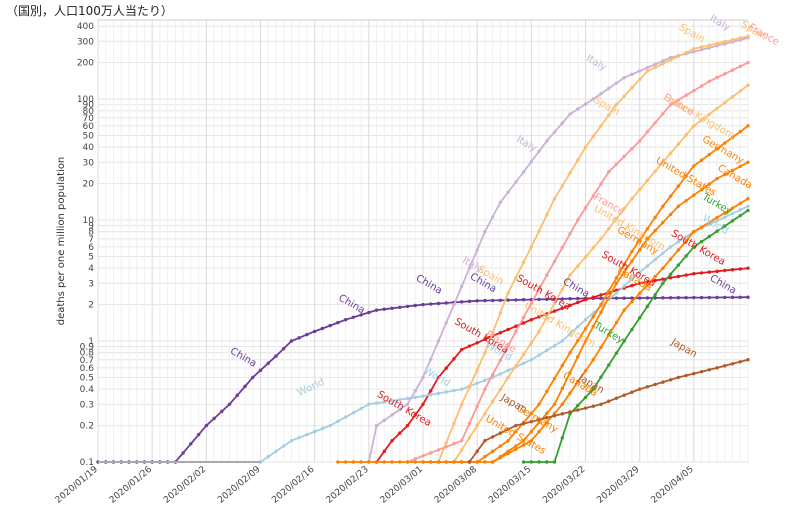  Describe the element at coordinates (91, 240) in the screenshot. I see `y-tick-label: 7` at that location.